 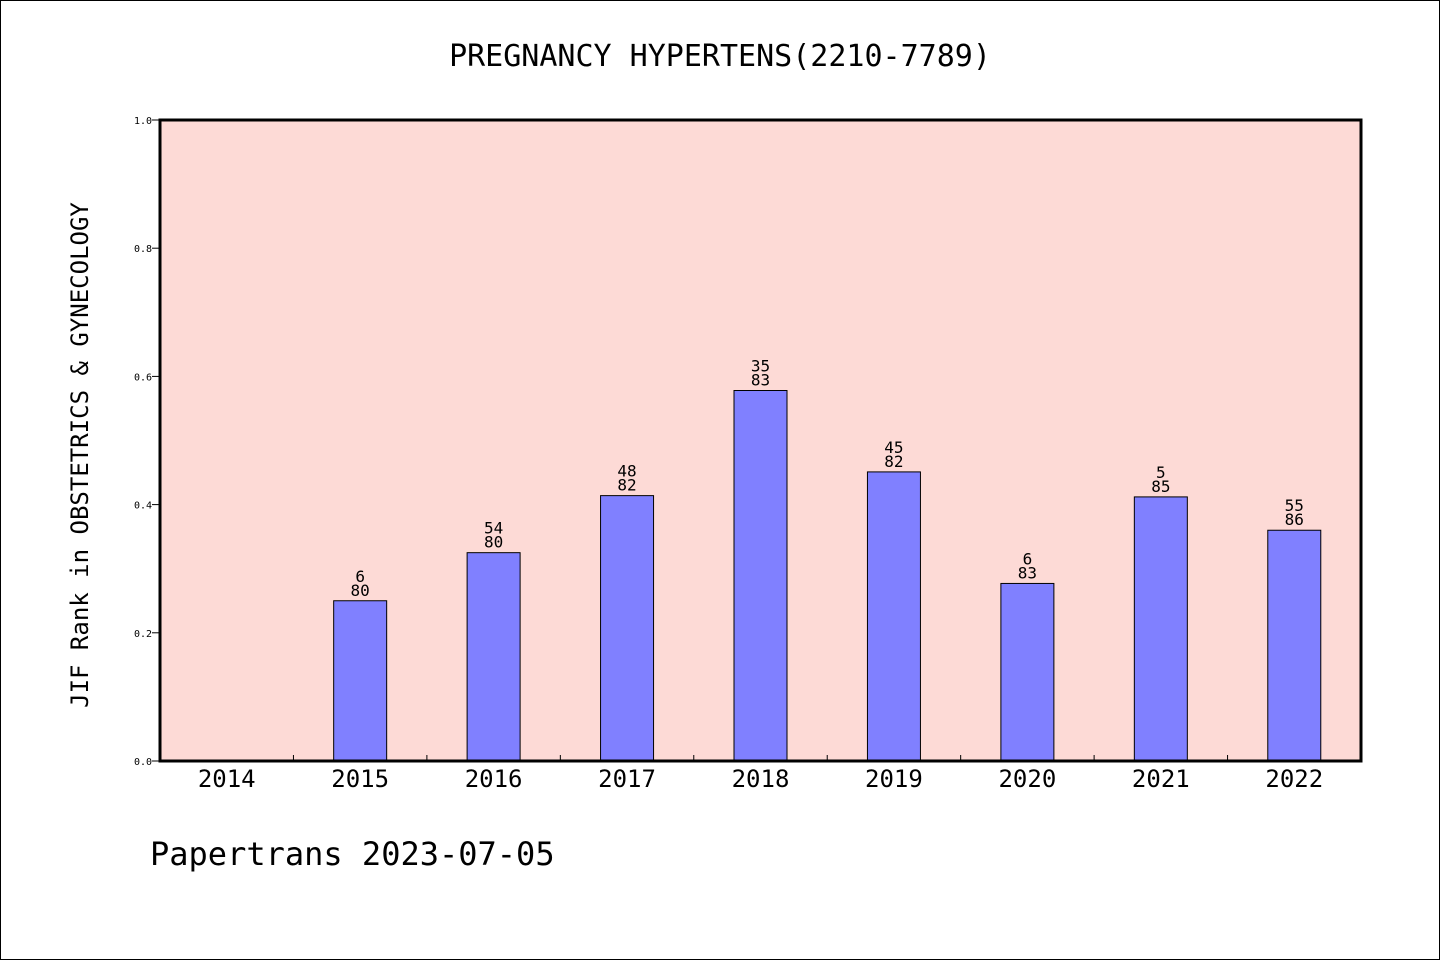 What do you see at coordinates (1160, 629) in the screenshot?
I see `bar-2021` at bounding box center [1160, 629].